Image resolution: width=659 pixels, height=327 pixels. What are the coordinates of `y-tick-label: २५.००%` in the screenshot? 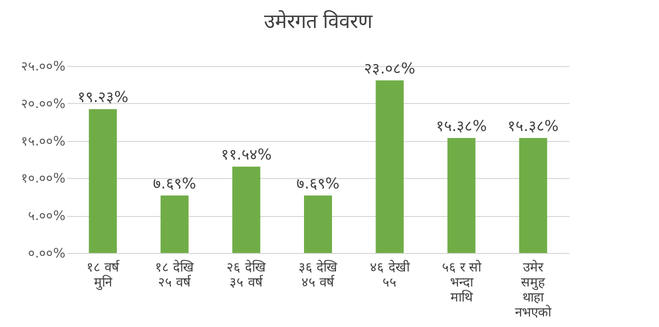 It's located at (43, 67).